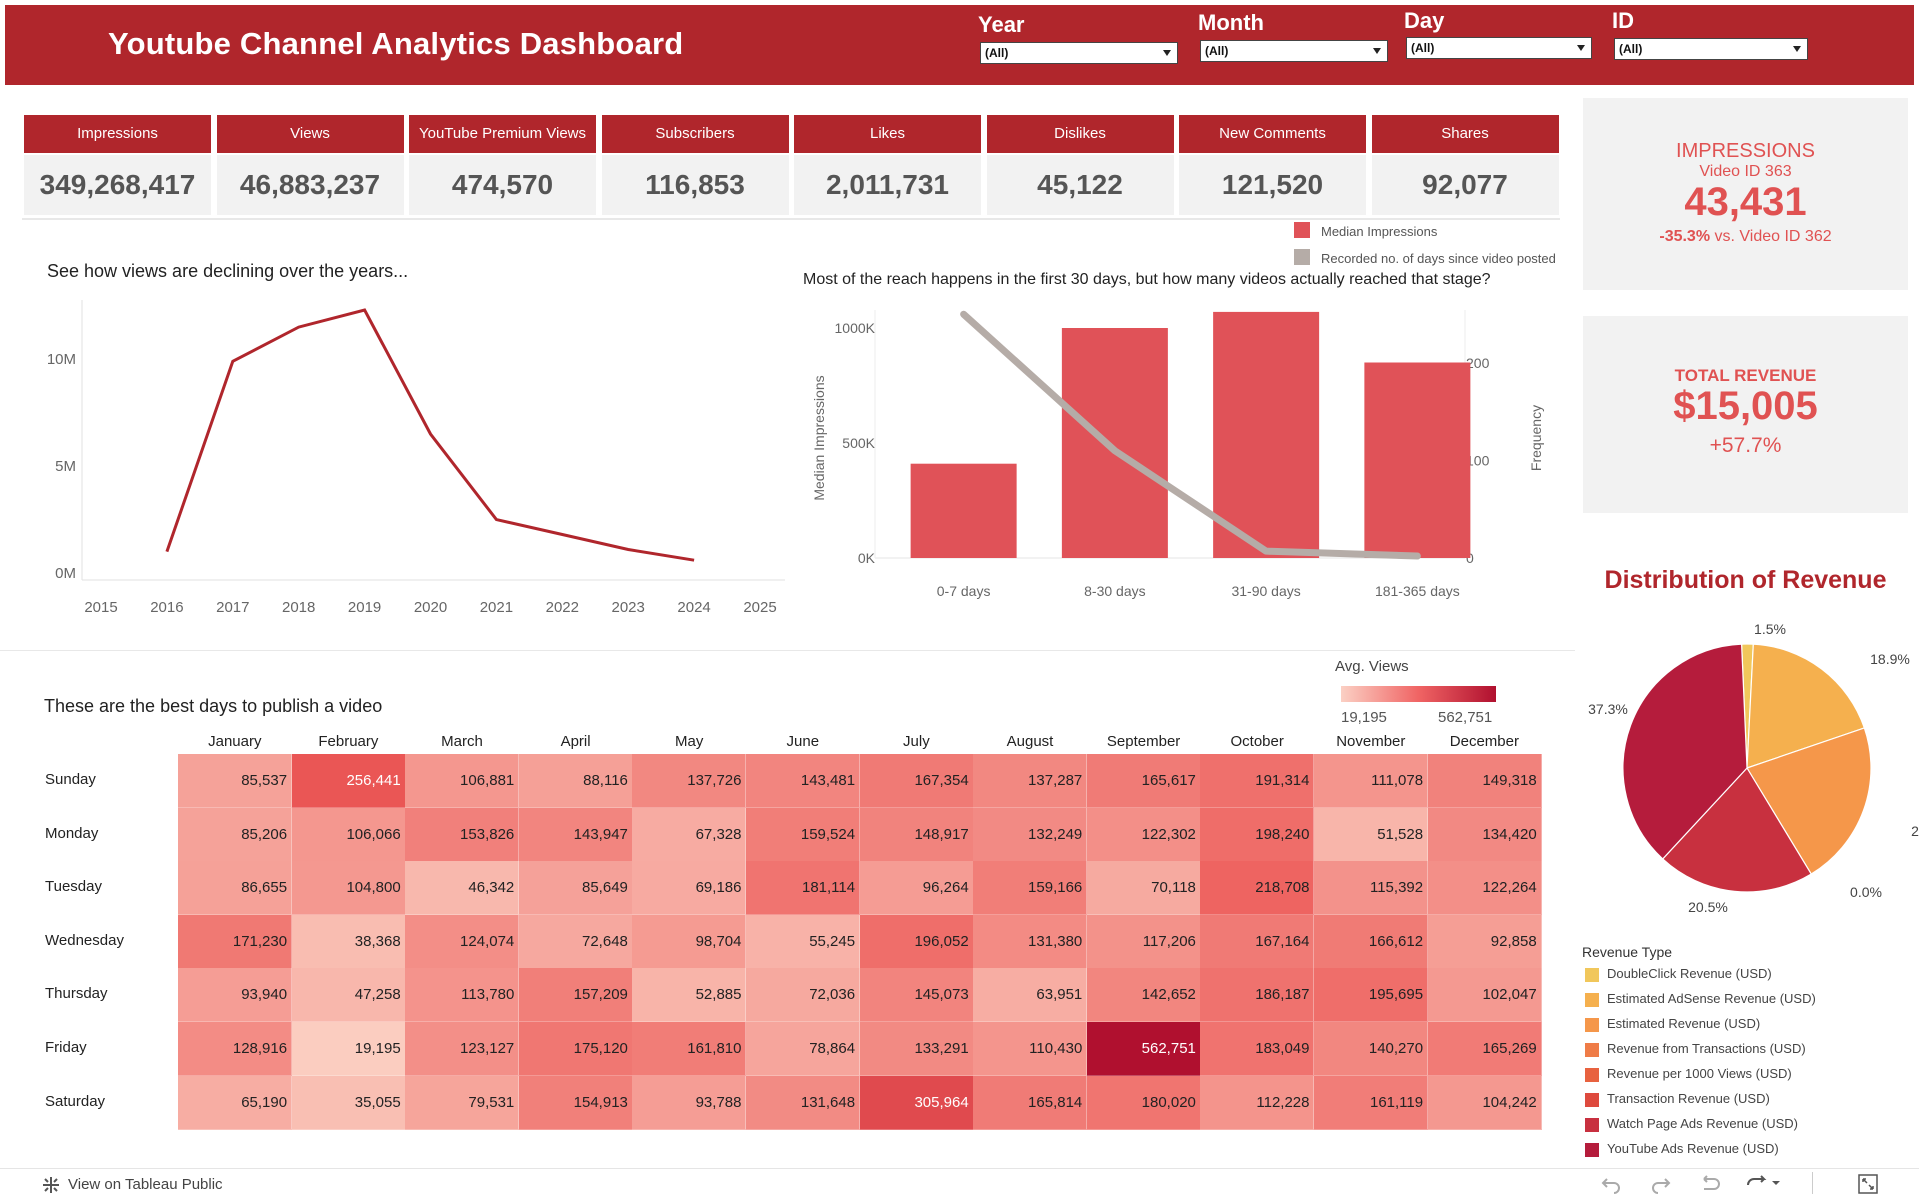  I want to click on impressions-delta-text: vs. Video ID 362, so click(1771, 236).